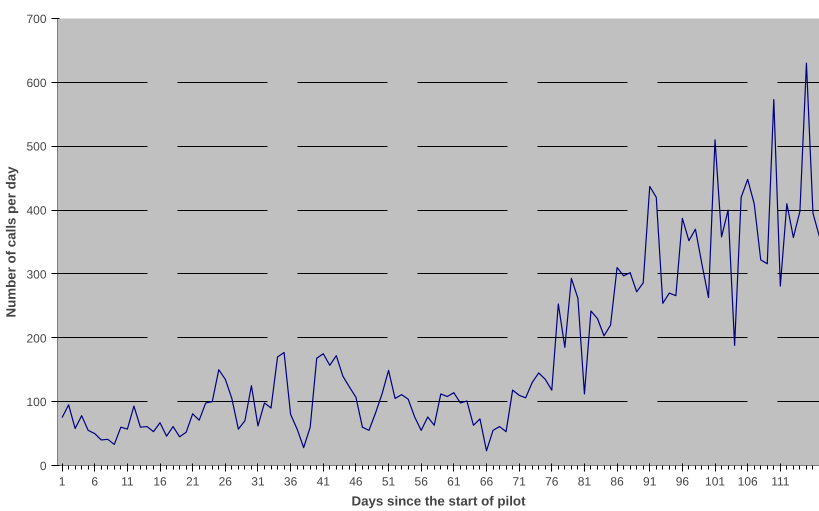 The image size is (819, 511). Describe the element at coordinates (36, 211) in the screenshot. I see `y-tick-label: 400` at that location.